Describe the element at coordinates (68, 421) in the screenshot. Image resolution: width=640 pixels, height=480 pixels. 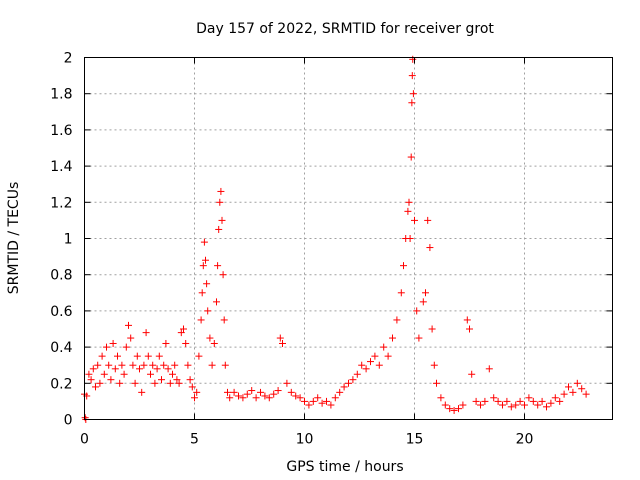
I see `y-tick-label: 0` at that location.